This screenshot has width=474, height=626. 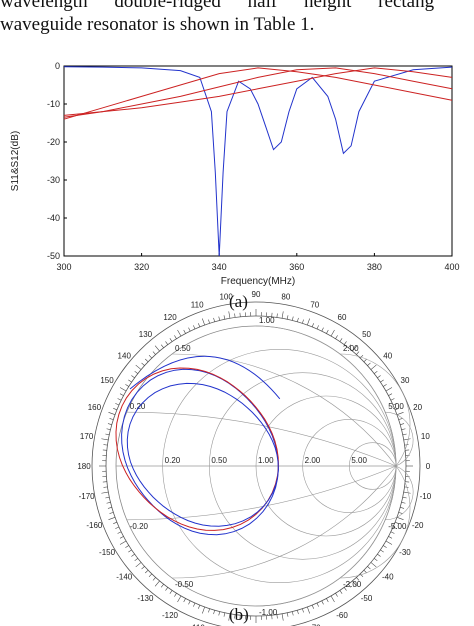 I want to click on angle-label: -60, so click(x=342, y=615).